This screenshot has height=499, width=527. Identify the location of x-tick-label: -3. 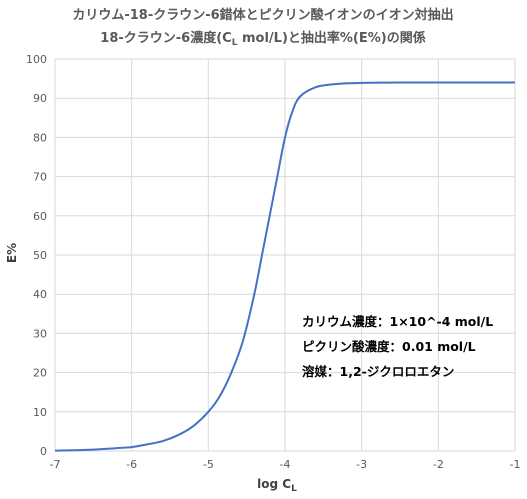
(361, 464).